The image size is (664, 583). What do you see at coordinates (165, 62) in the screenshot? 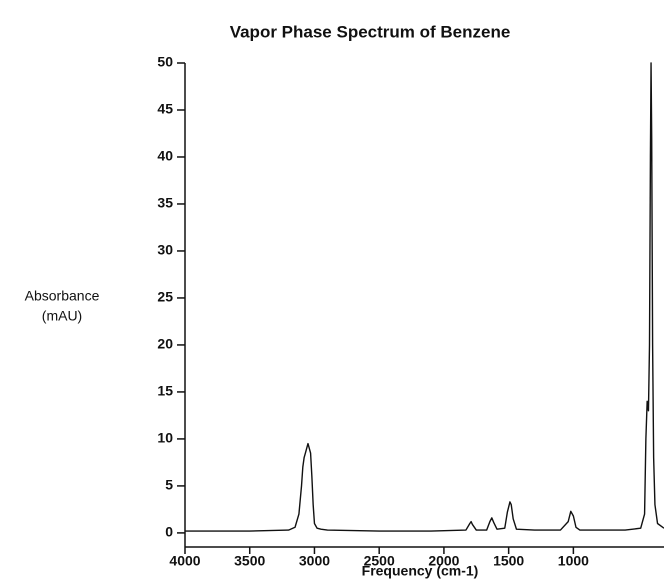
I see `y-tick-label: 50` at bounding box center [165, 62].